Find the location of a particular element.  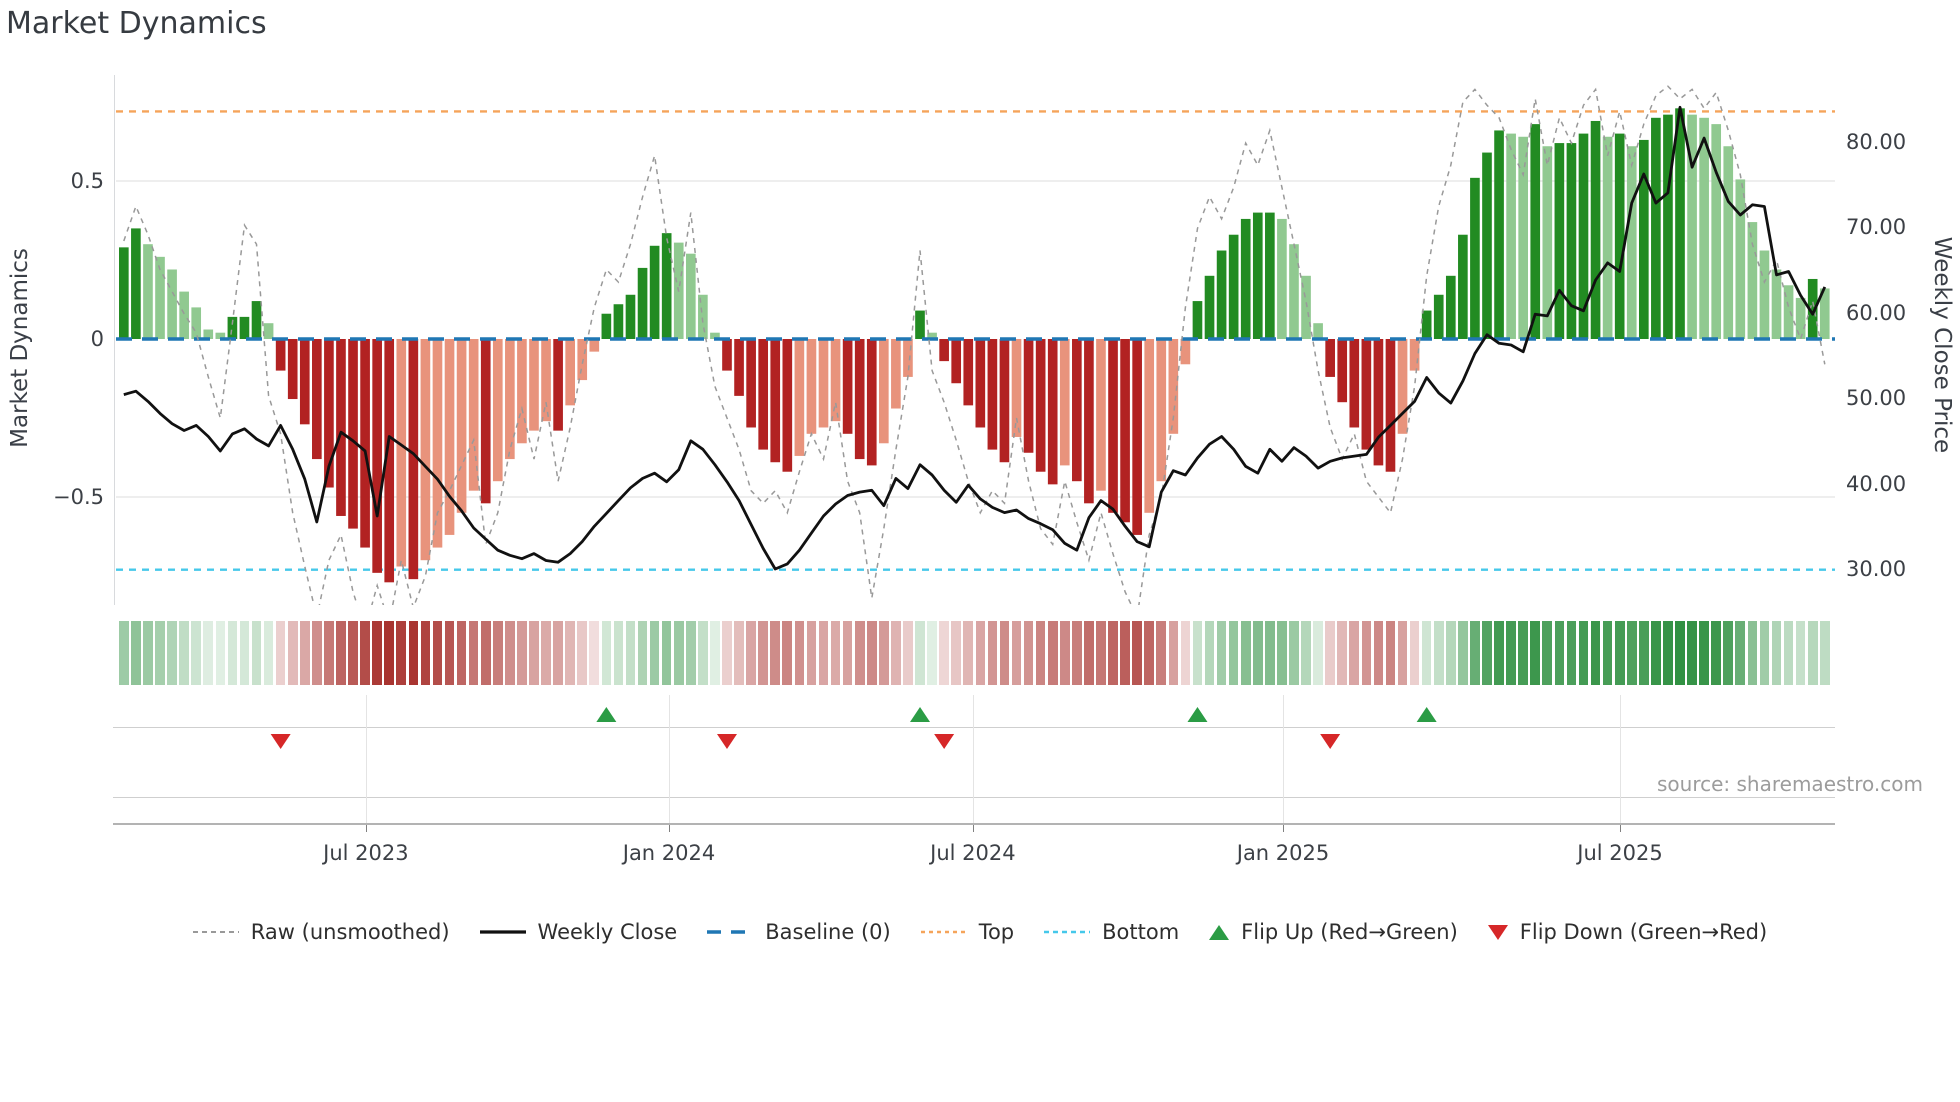

x-tick-label: Jul 2024 is located at coordinates (973, 853).